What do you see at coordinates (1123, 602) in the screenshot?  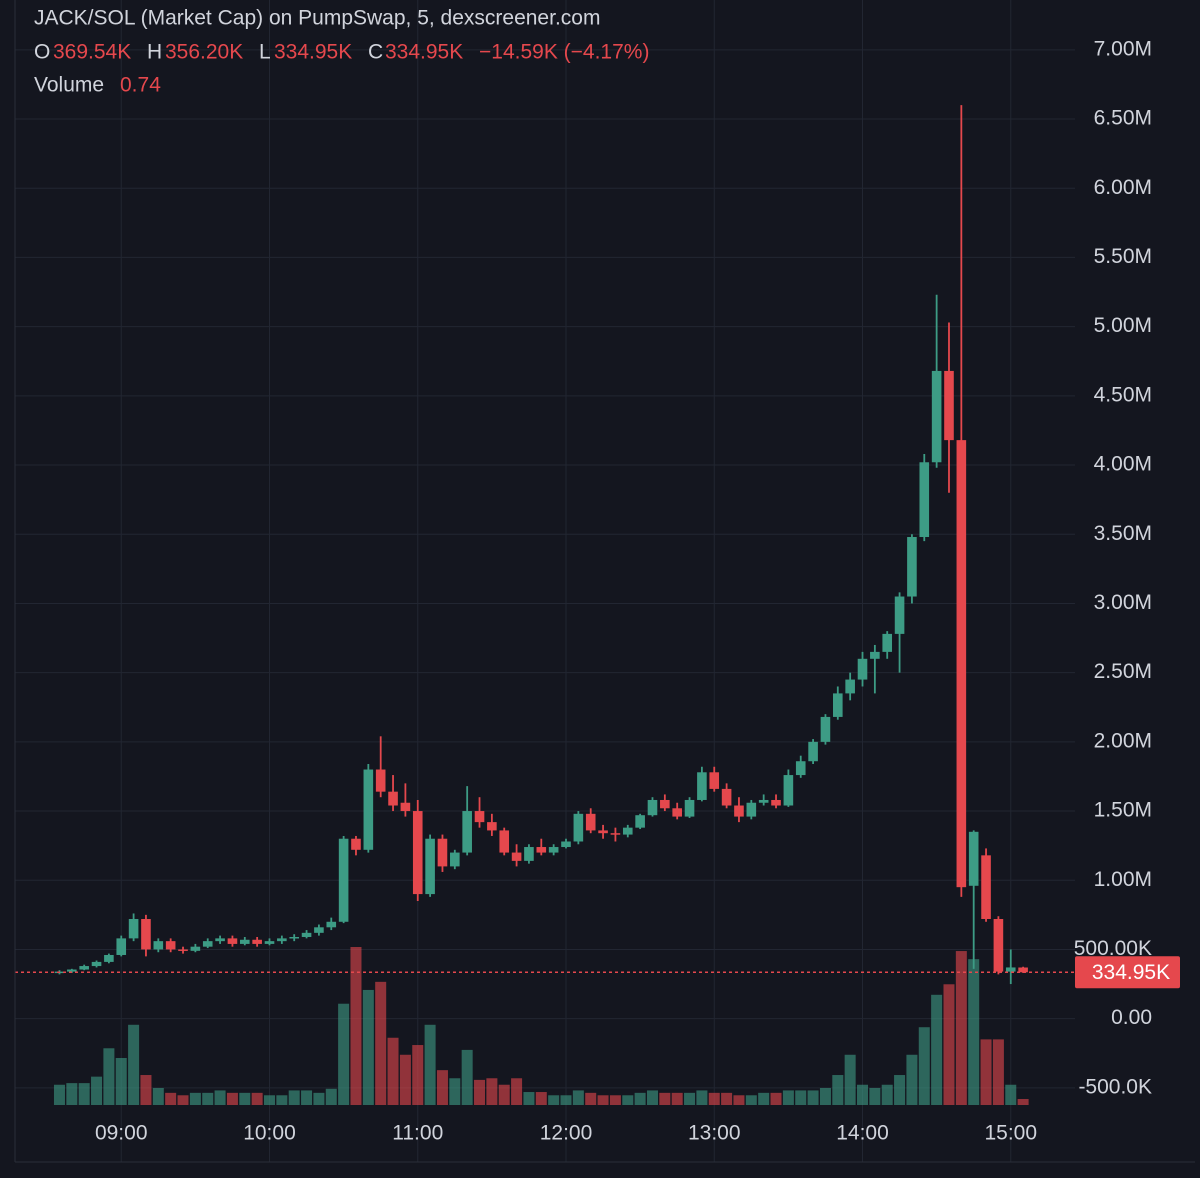 I see `y-tick-label: 3.00M` at bounding box center [1123, 602].